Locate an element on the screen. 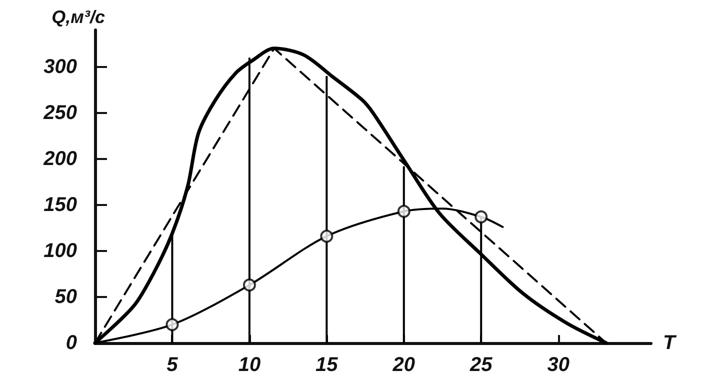 The width and height of the screenshot is (715, 385). x-tick-label: 5 is located at coordinates (172, 365).